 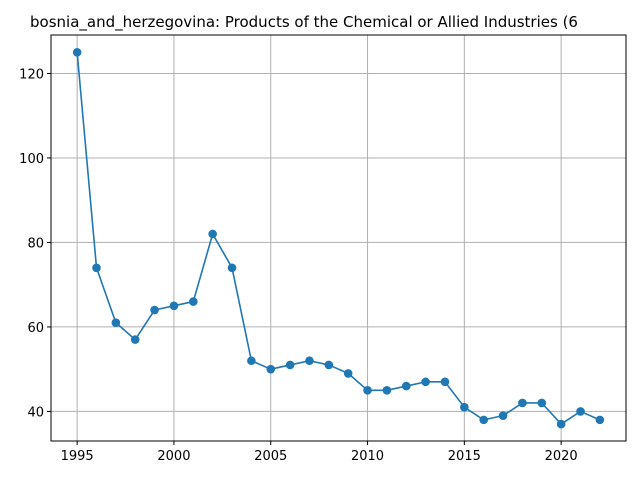 What do you see at coordinates (173, 456) in the screenshot?
I see `x-tick-label: 2000` at bounding box center [173, 456].